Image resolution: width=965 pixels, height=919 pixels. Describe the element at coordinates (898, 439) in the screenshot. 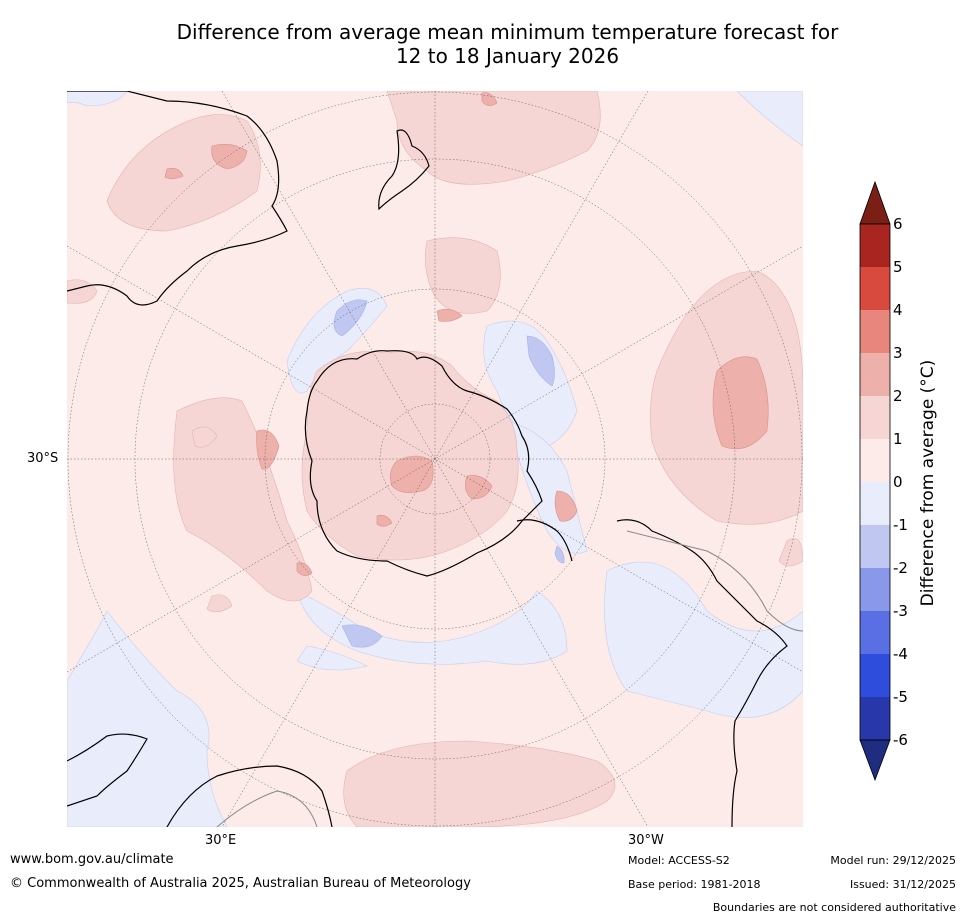

I see `tick-1: 1` at that location.